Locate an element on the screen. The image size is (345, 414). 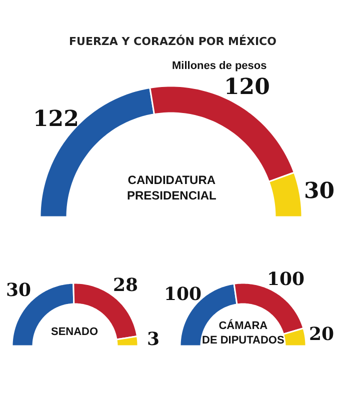
text: FUERZA Y CORAZÓN POR MÉXICO is located at coordinates (172, 41).